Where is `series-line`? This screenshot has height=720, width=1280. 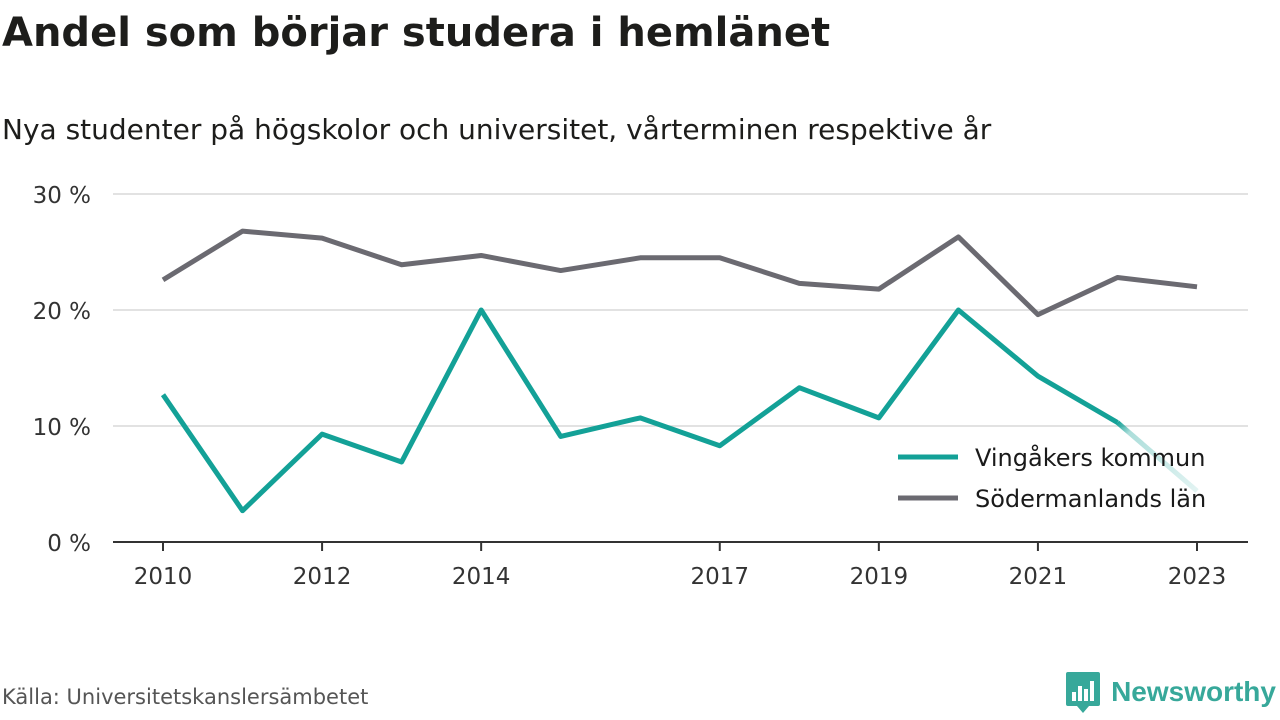 series-line is located at coordinates (679, 273).